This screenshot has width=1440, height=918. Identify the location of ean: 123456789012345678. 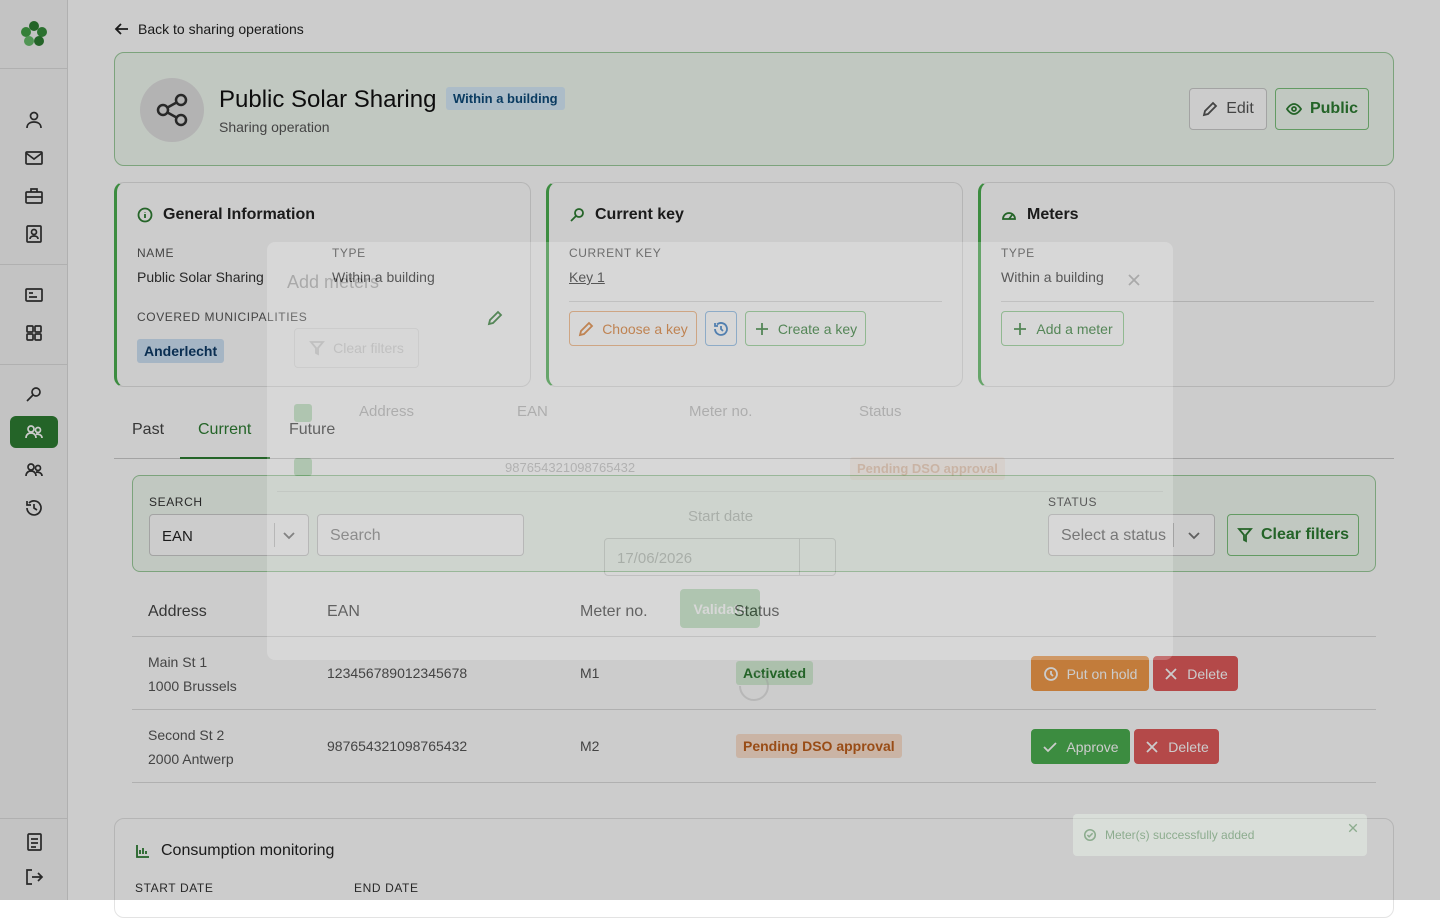
(397, 673).